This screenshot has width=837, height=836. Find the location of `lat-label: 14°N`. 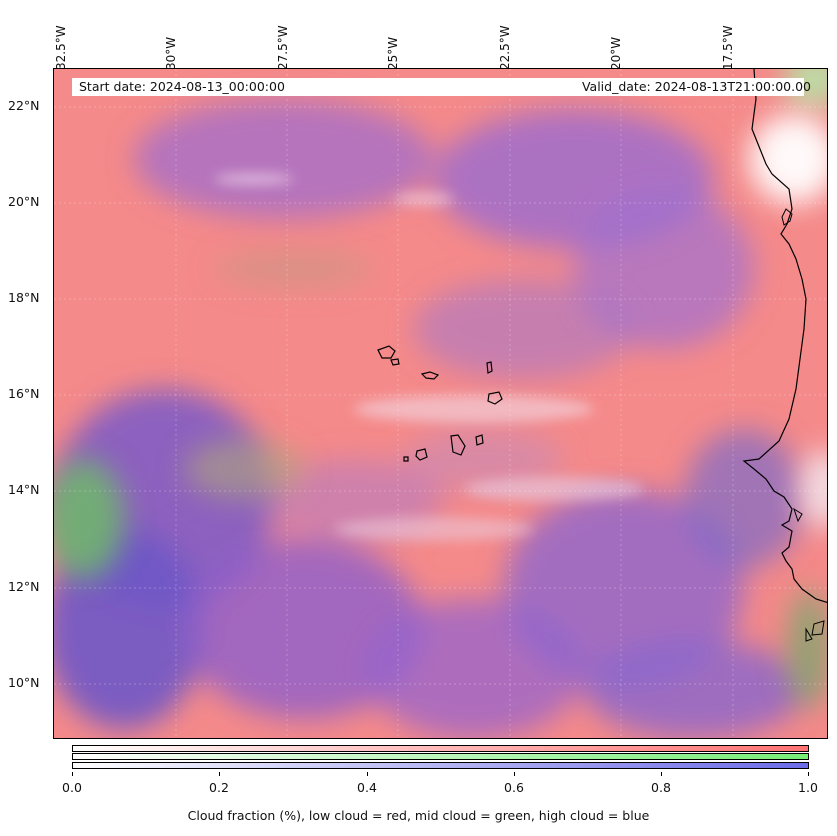

lat-label: 14°N is located at coordinates (24, 489).